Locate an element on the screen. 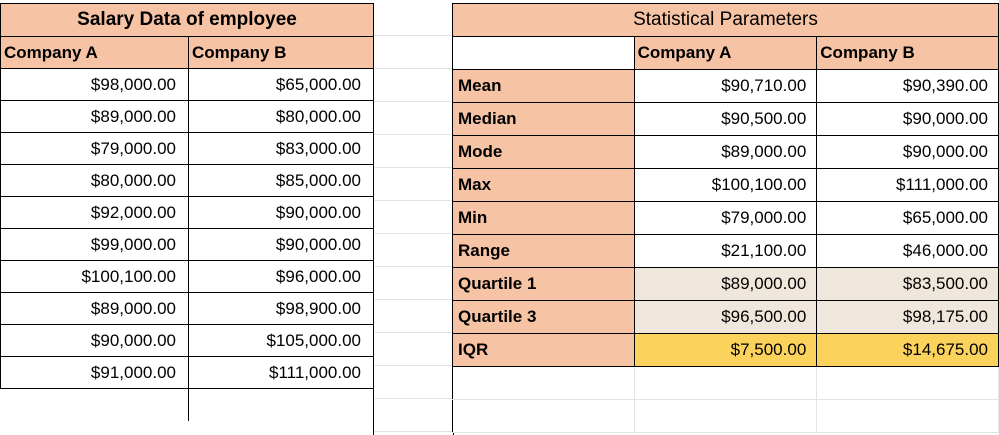 Image resolution: width=999 pixels, height=435 pixels. stats-value-a: $90,710.00 is located at coordinates (725, 86).